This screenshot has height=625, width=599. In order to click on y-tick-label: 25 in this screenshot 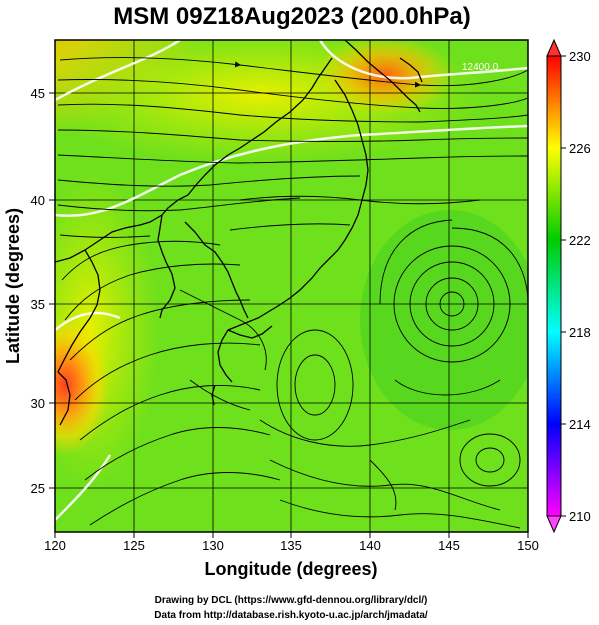, I will do `click(38, 488)`.